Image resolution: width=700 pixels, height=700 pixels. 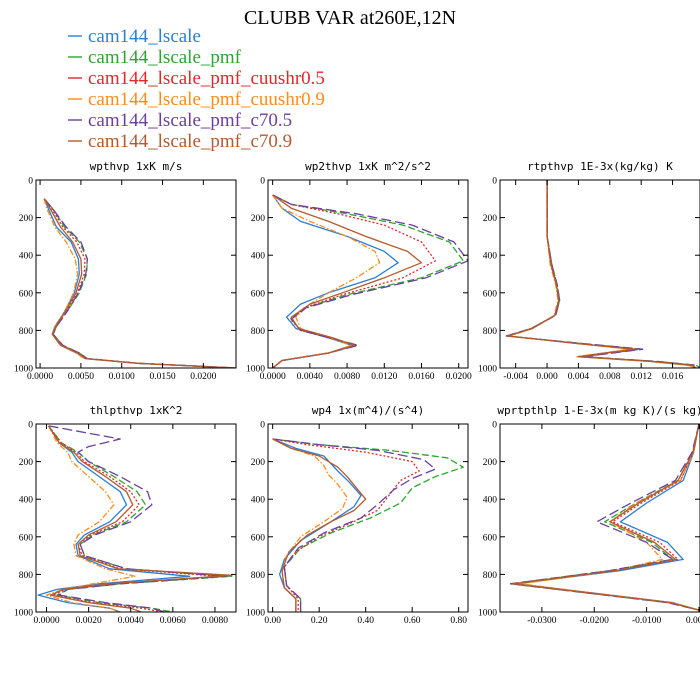 I want to click on panel-title: thlpthvp 1xK^2, so click(x=136, y=410).